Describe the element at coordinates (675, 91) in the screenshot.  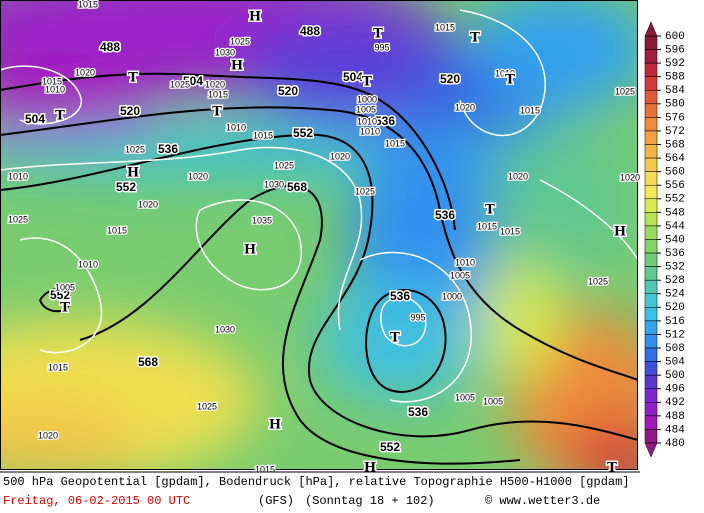
I see `colorbar-tick-label: 584` at that location.